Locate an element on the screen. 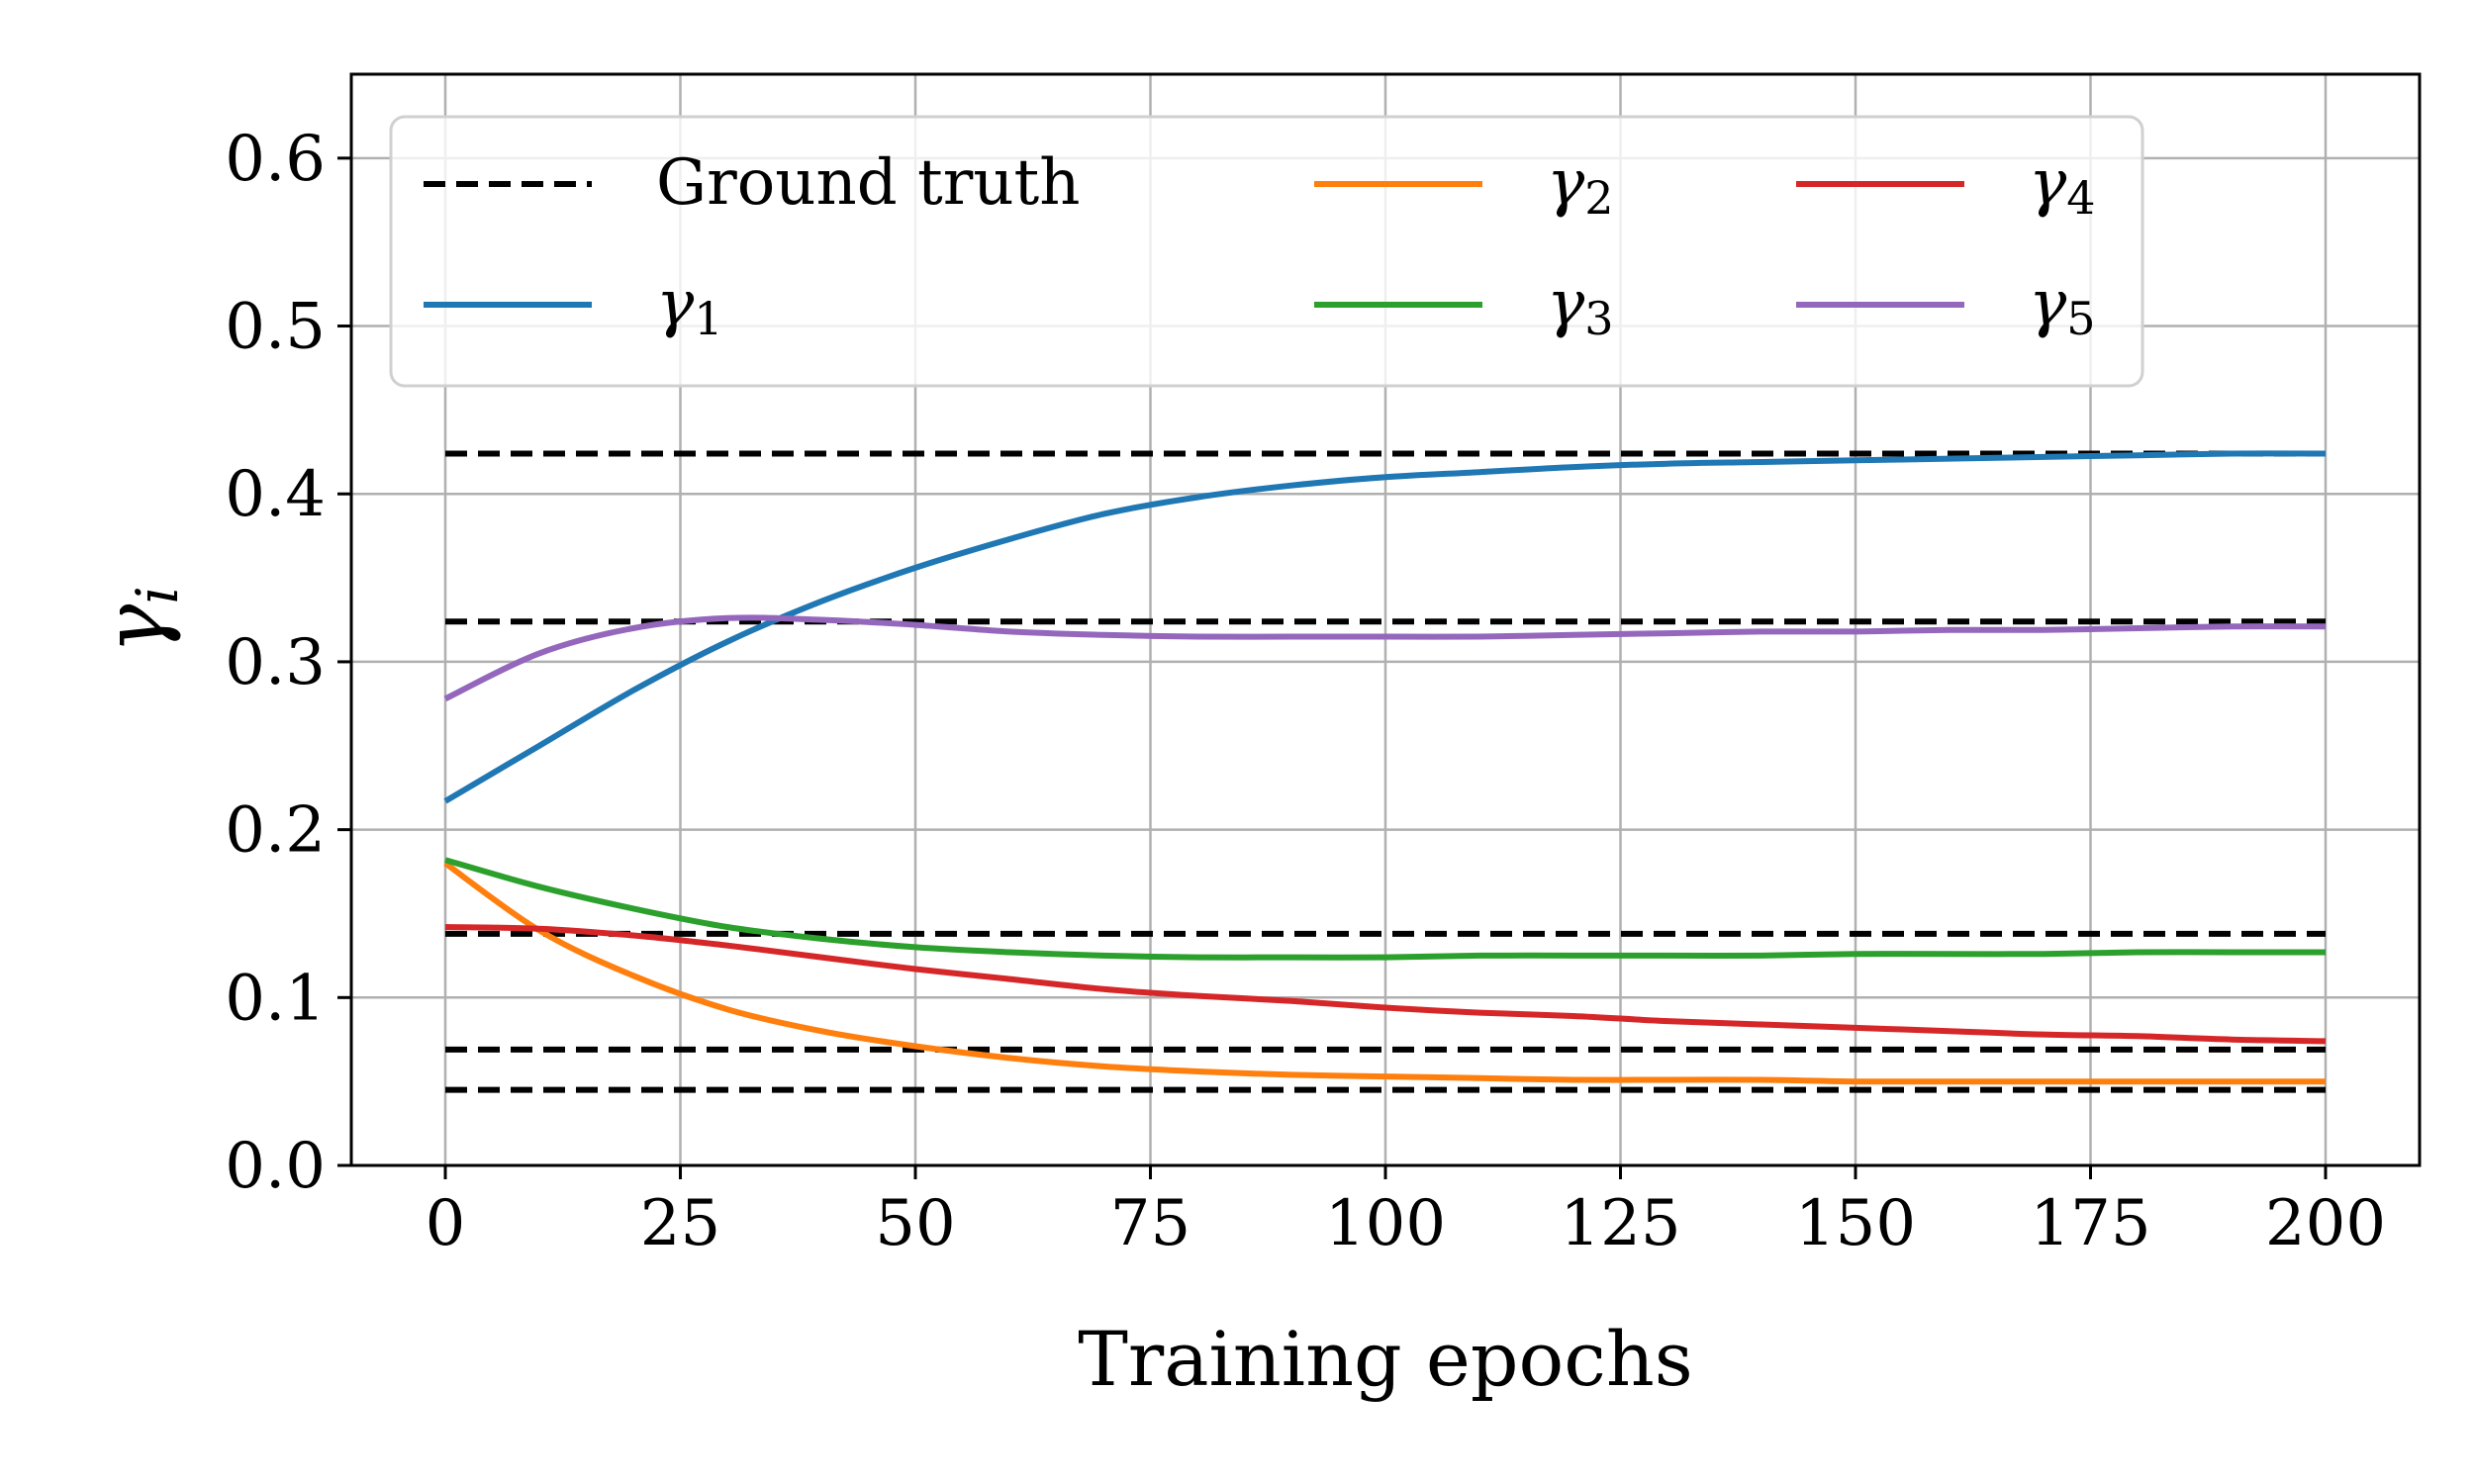 The image size is (2474, 1484). x-tick-label: 75 is located at coordinates (1150, 1223).